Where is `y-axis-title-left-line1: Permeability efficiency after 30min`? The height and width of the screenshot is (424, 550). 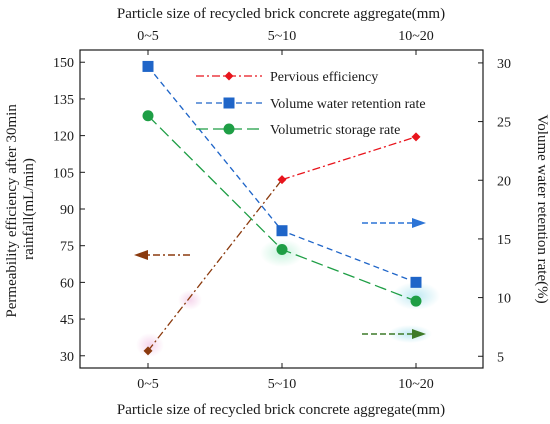 y-axis-title-left-line1: Permeability efficiency after 30min is located at coordinates (12, 211).